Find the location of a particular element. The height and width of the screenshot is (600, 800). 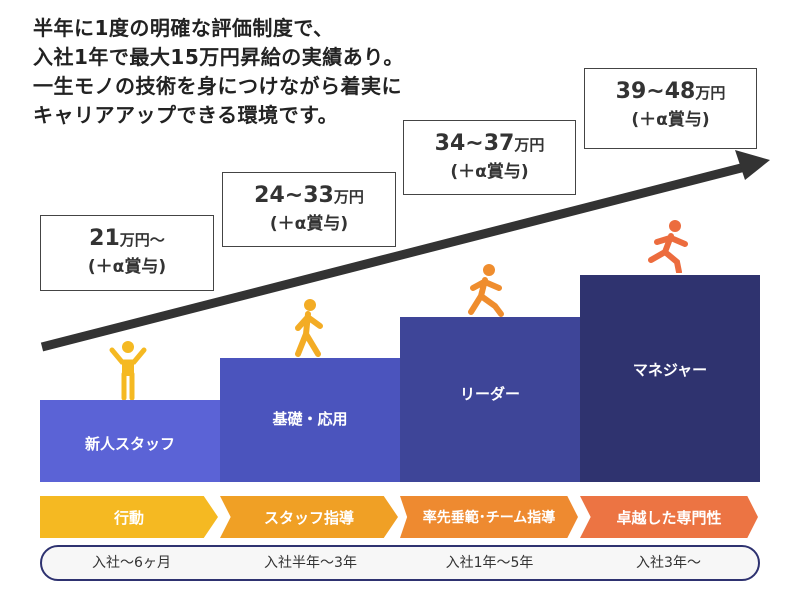

standing-person-icon is located at coordinates (128, 370).